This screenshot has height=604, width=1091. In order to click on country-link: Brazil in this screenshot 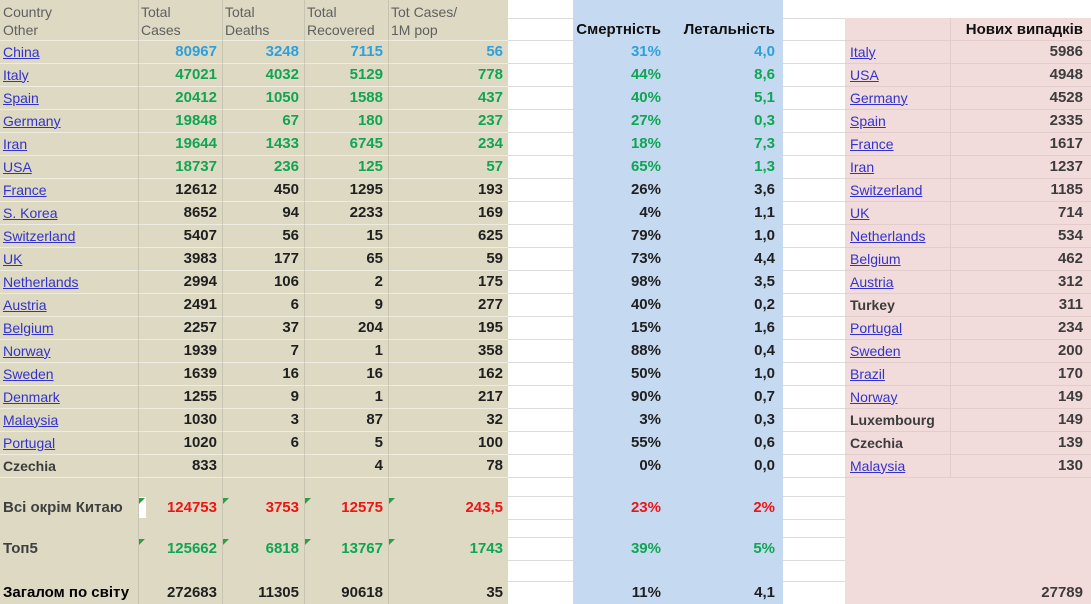, I will do `click(868, 373)`.